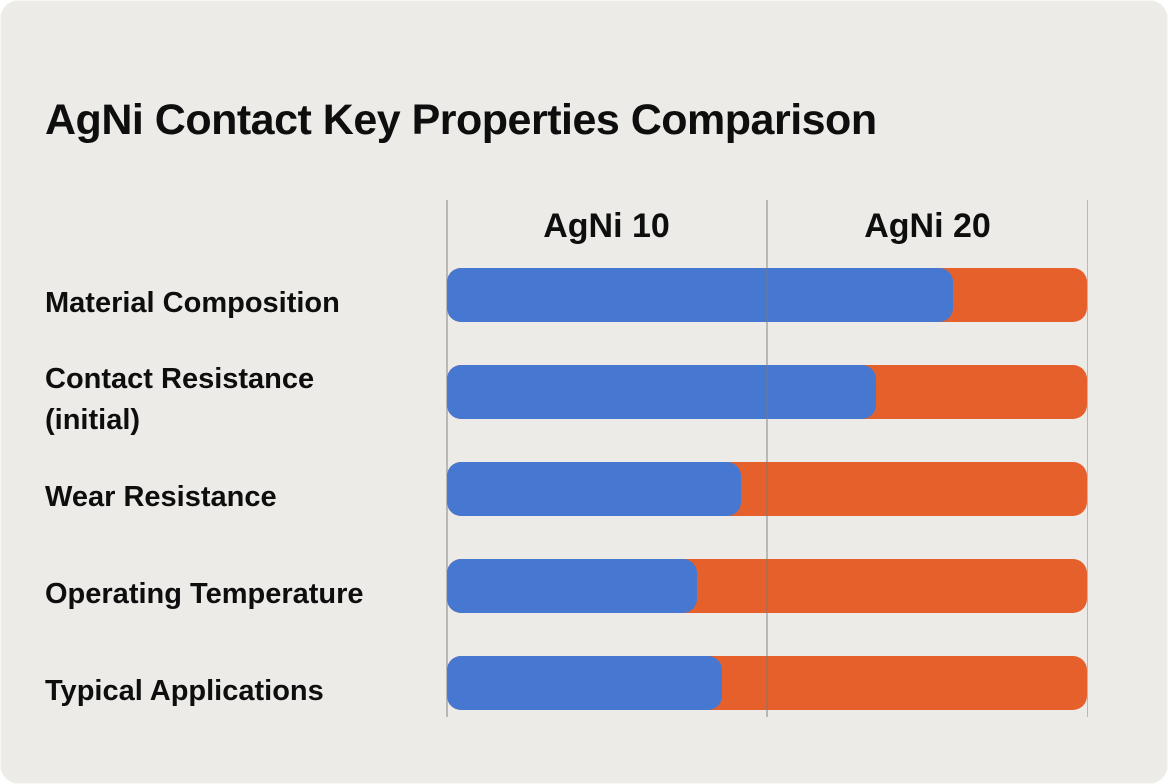 The width and height of the screenshot is (1168, 784). Describe the element at coordinates (180, 399) in the screenshot. I see `row-label: Contact Resistance (initial)` at that location.